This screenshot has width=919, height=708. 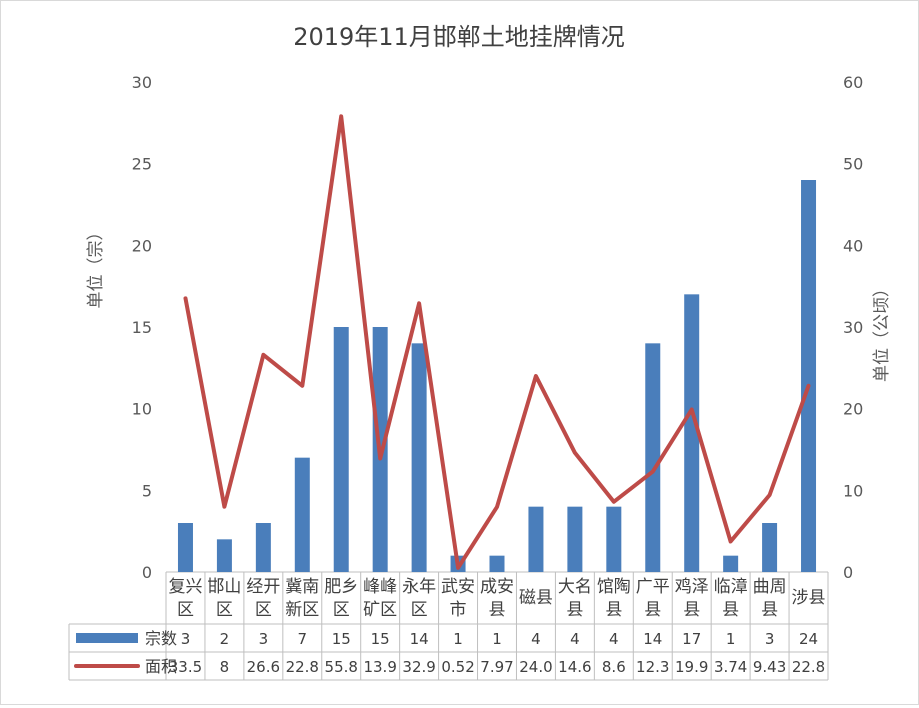 What do you see at coordinates (853, 82) in the screenshot?
I see `y-tick-right-label: 60` at bounding box center [853, 82].